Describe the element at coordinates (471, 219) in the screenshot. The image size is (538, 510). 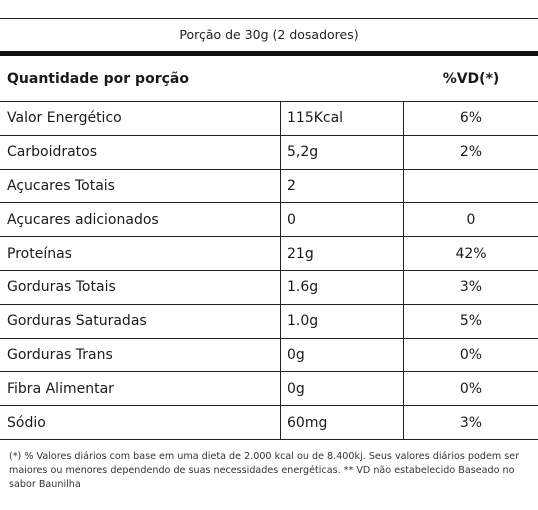
I see `nutrient-vd: 0` at that location.